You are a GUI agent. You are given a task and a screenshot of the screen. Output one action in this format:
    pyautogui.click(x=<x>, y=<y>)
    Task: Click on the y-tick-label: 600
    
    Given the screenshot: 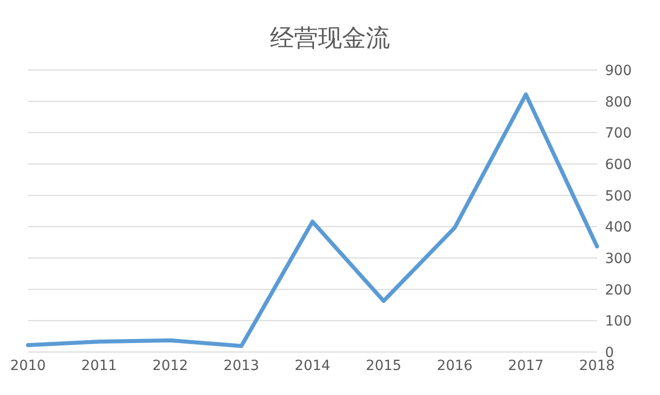 What is the action you would take?
    pyautogui.click(x=618, y=164)
    